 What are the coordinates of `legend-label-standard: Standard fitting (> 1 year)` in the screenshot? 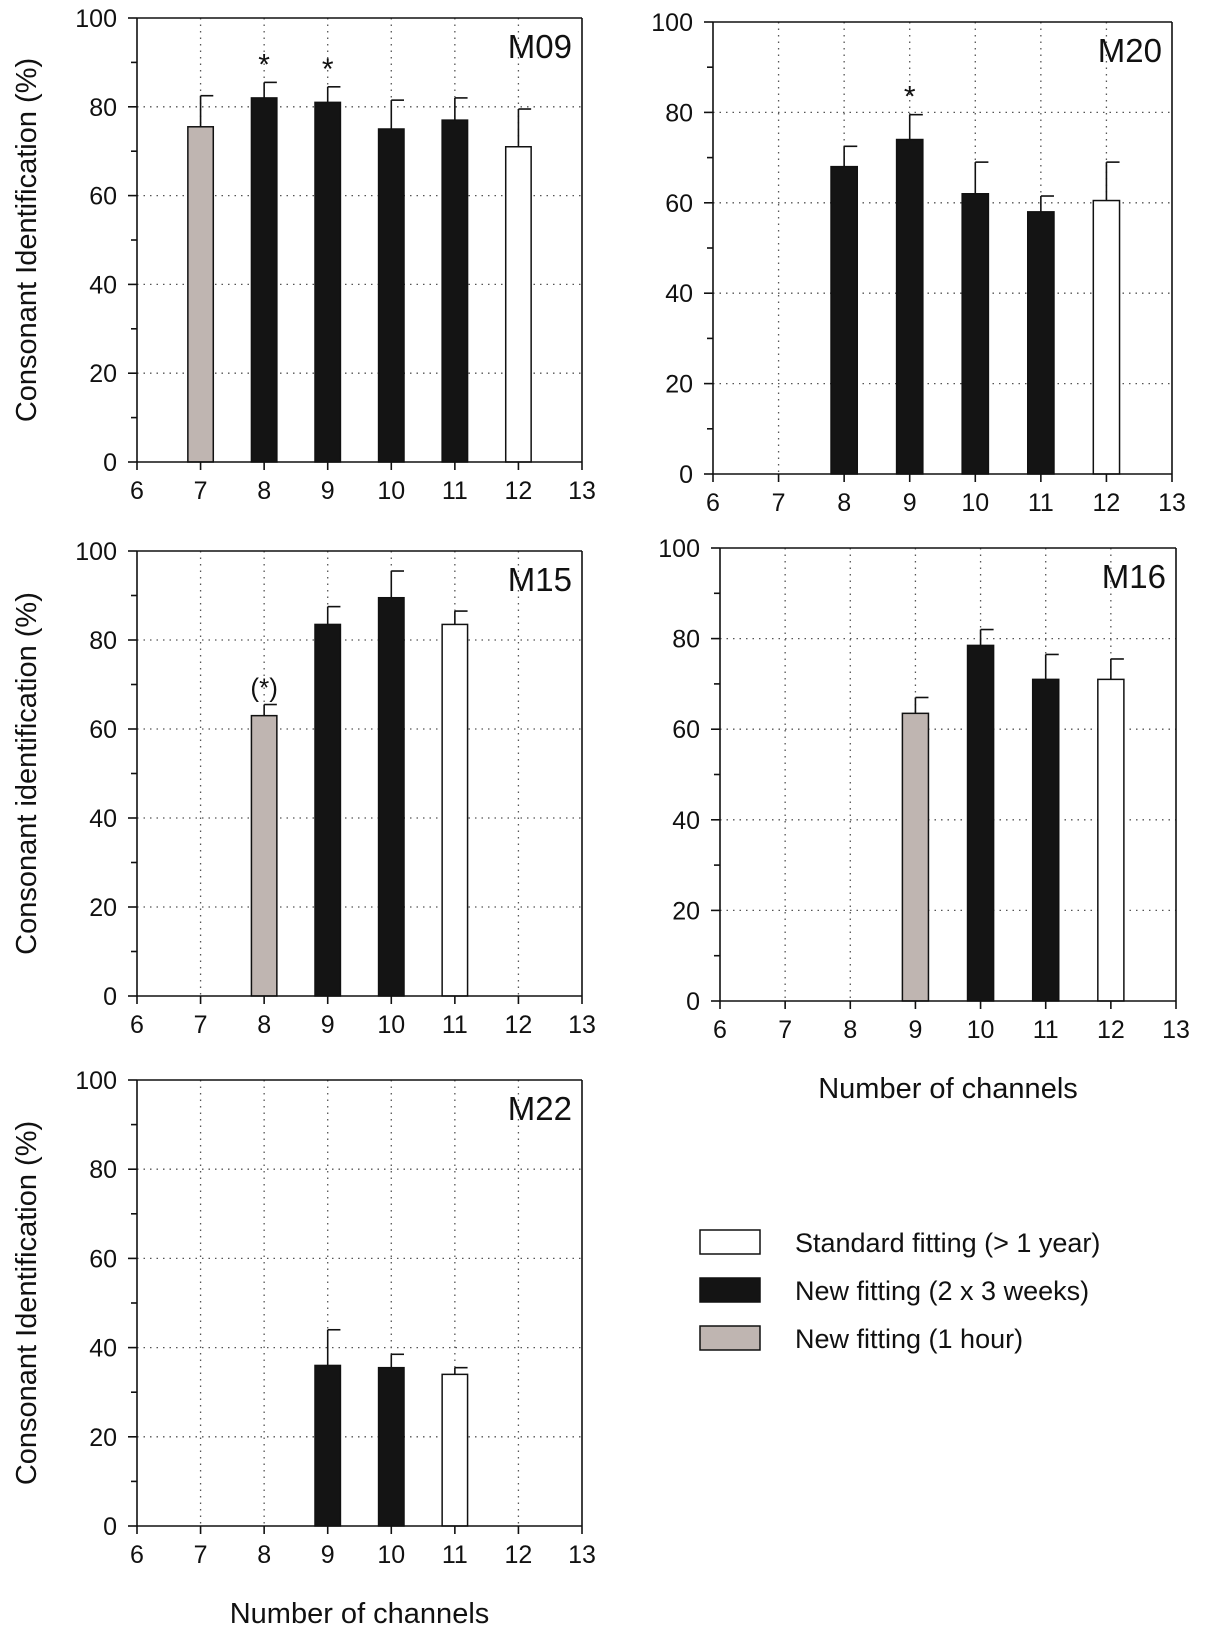 It's located at (947, 1243).